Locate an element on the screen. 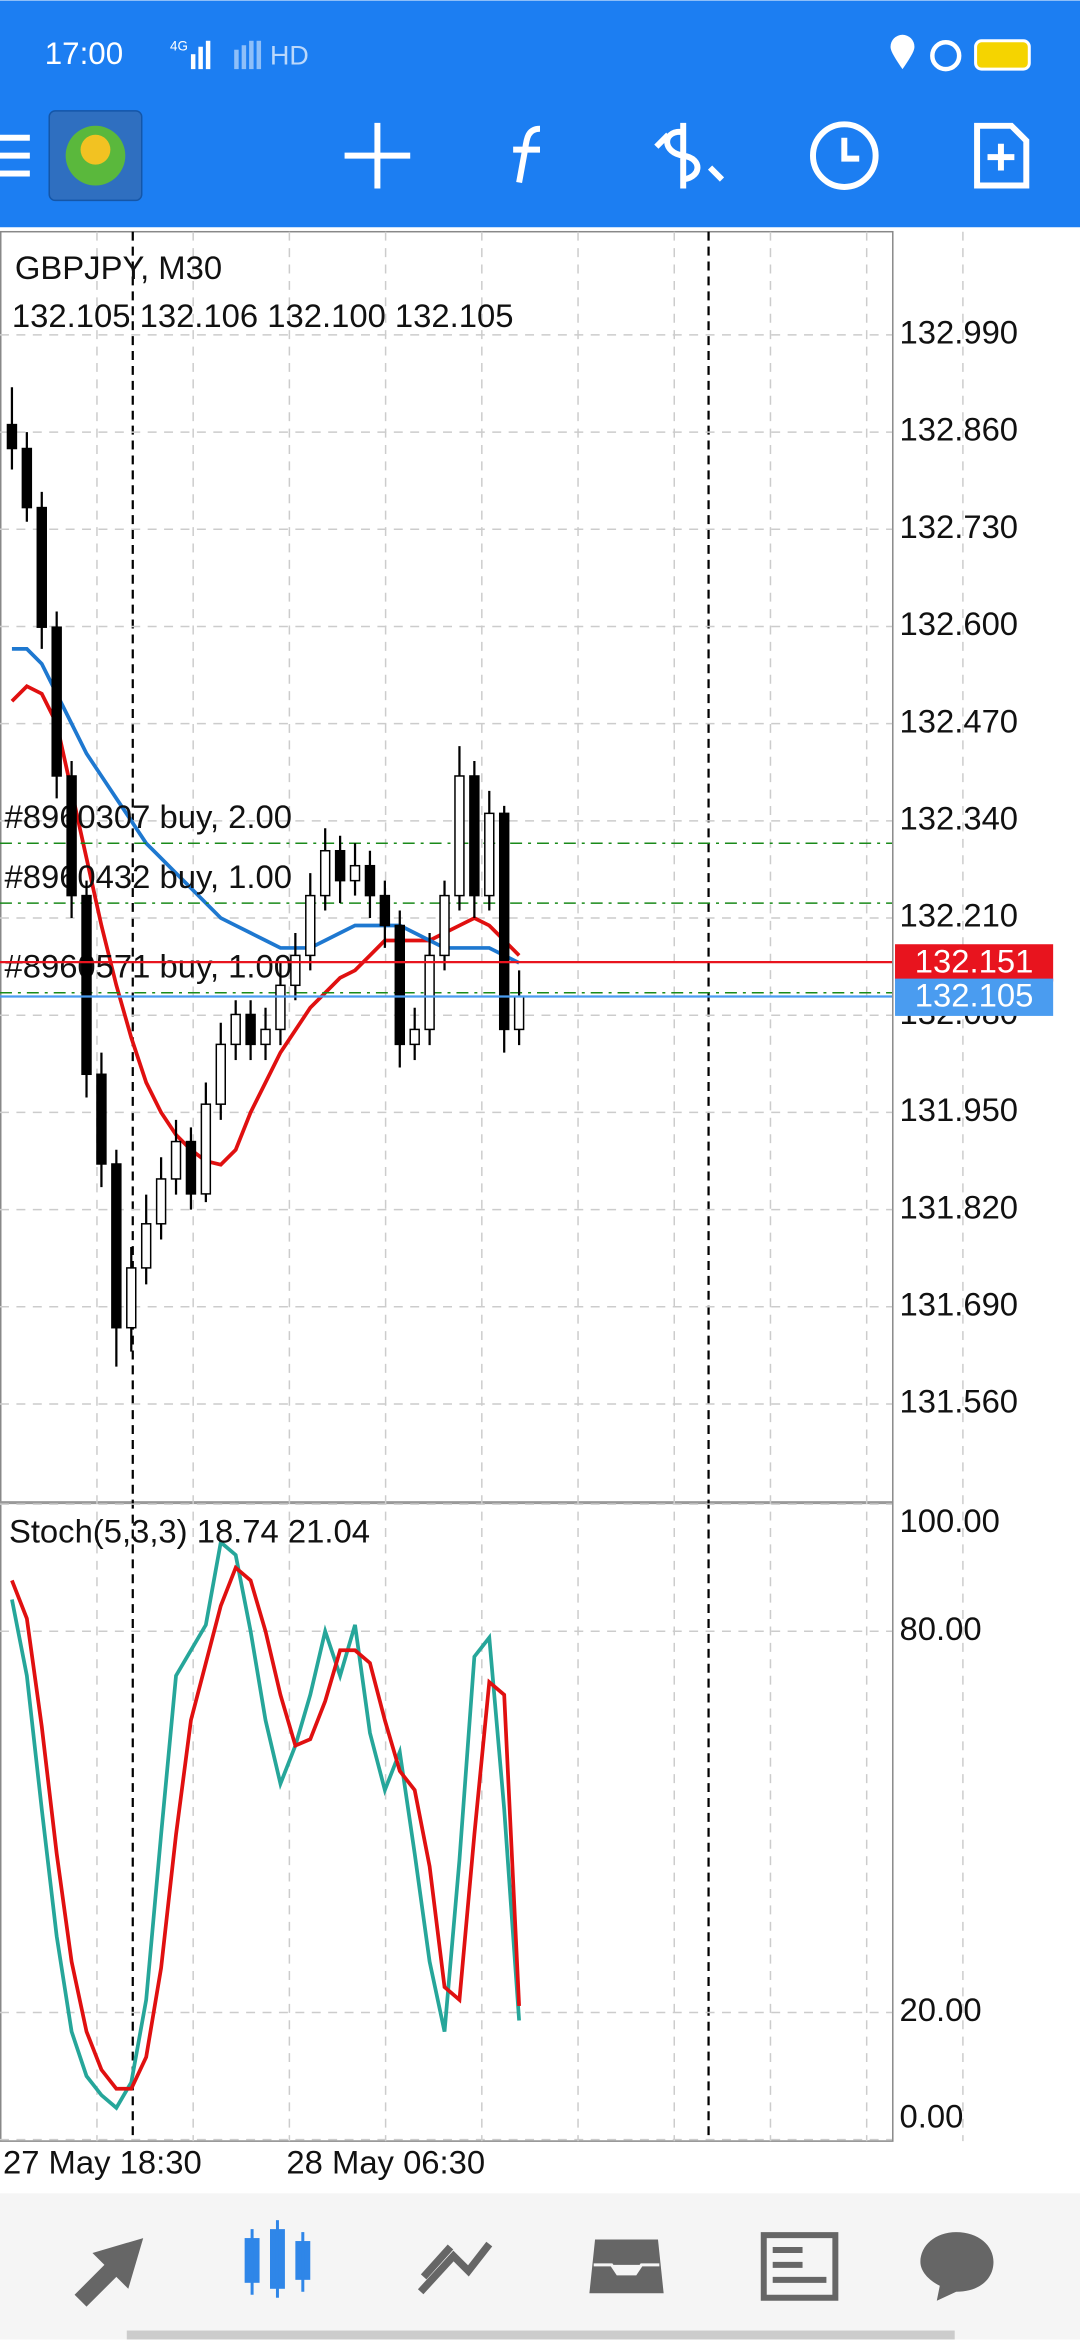 This screenshot has height=2340, width=1080. location-icon is located at coordinates (902, 52).